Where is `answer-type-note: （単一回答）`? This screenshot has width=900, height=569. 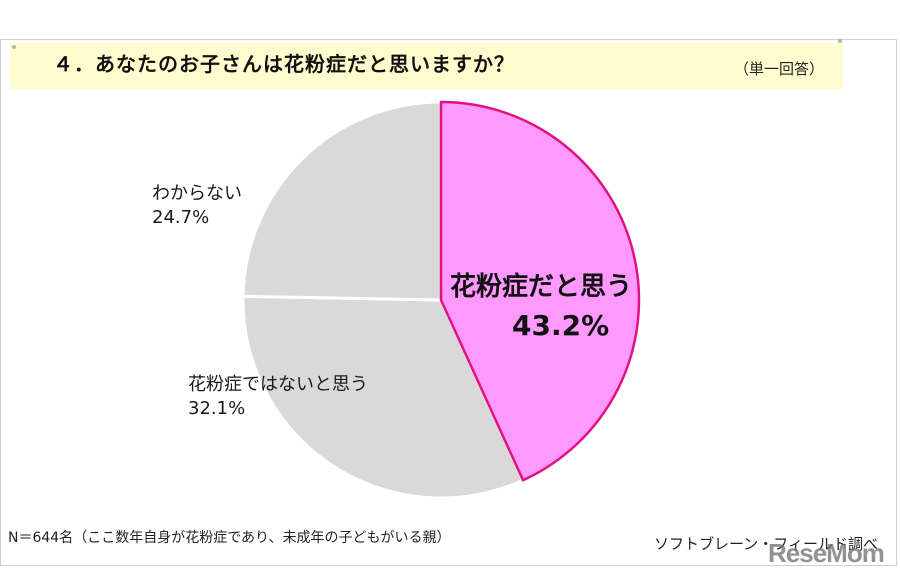 answer-type-note: （単一回答） is located at coordinates (779, 69).